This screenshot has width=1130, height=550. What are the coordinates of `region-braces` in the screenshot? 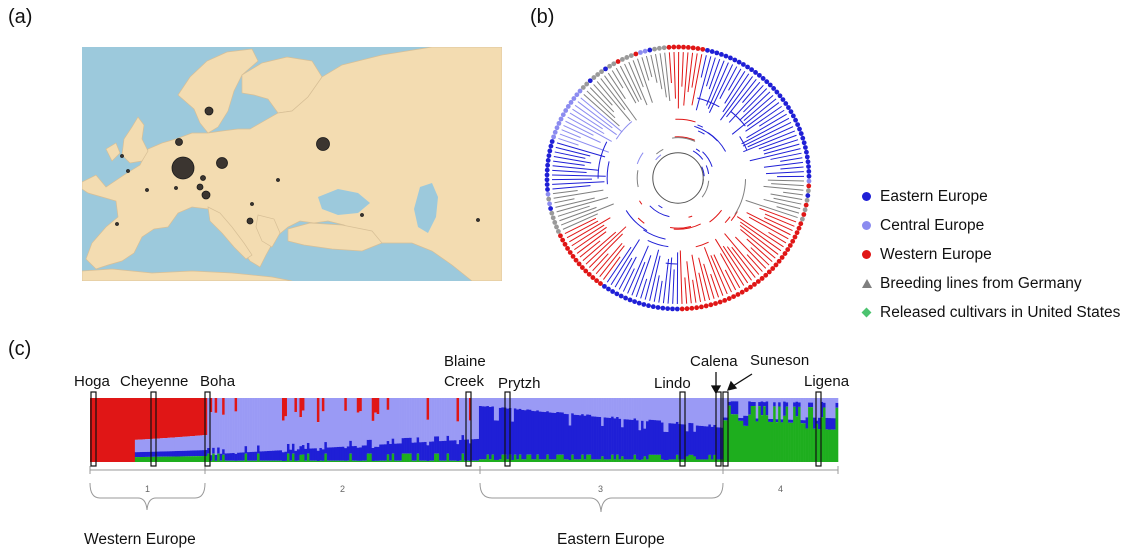 It's located at (406, 497).